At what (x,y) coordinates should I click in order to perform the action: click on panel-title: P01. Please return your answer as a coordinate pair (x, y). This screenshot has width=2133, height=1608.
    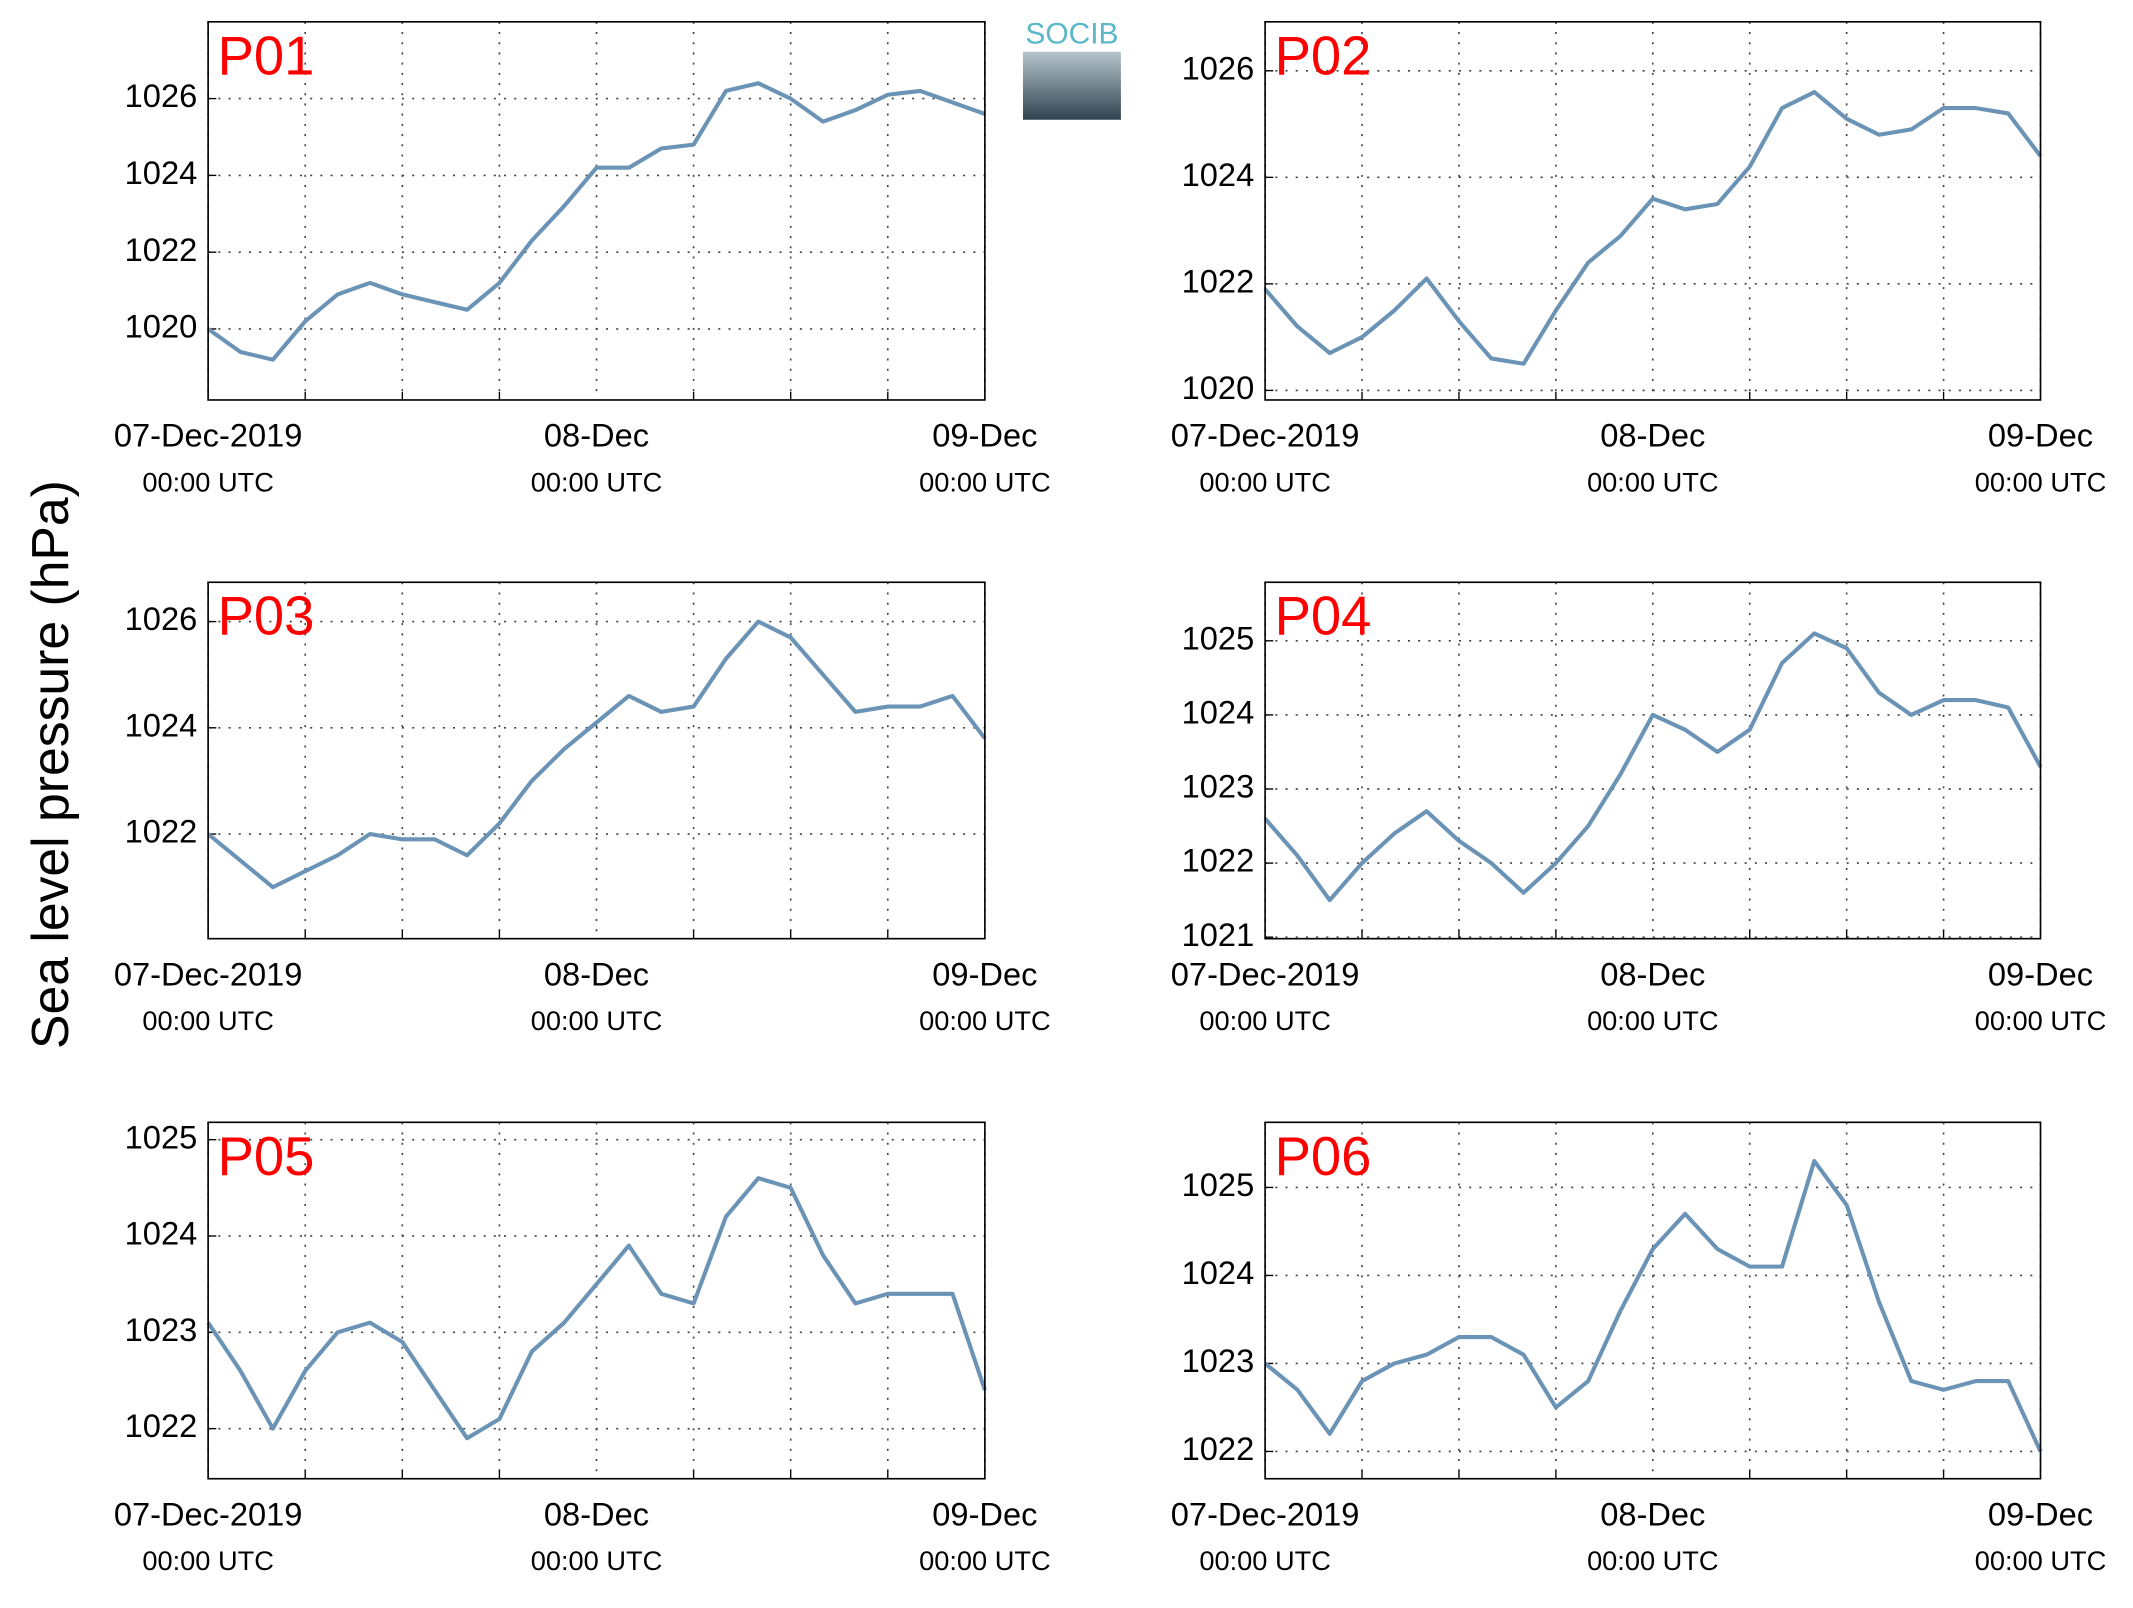
    Looking at the image, I should click on (266, 55).